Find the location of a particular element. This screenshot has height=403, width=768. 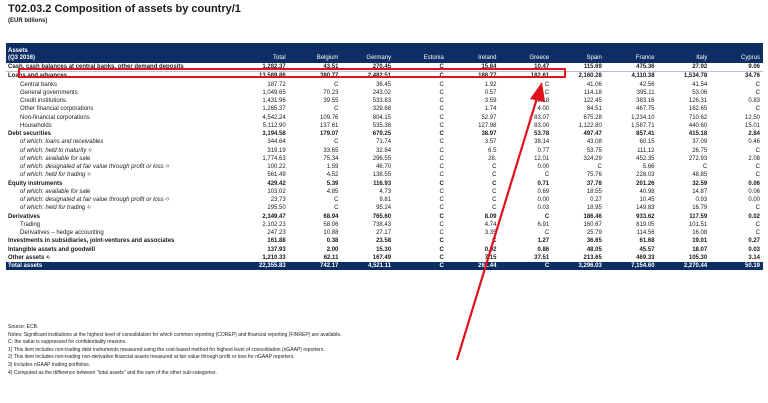

cell-greece: 37.51 is located at coordinates (542, 257).